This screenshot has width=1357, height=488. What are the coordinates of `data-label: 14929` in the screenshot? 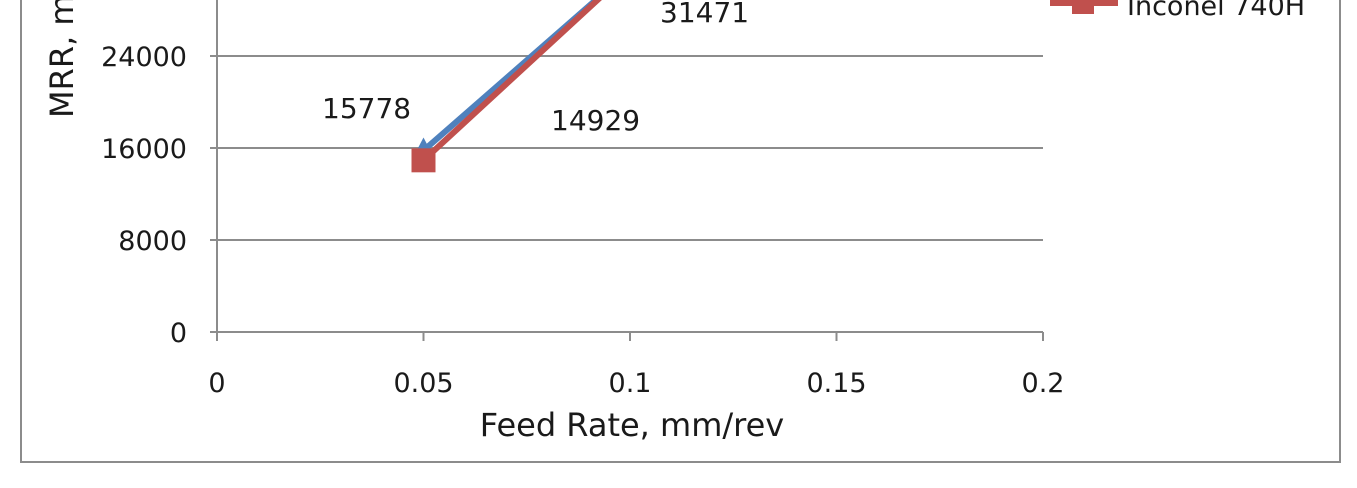 It's located at (595, 120).